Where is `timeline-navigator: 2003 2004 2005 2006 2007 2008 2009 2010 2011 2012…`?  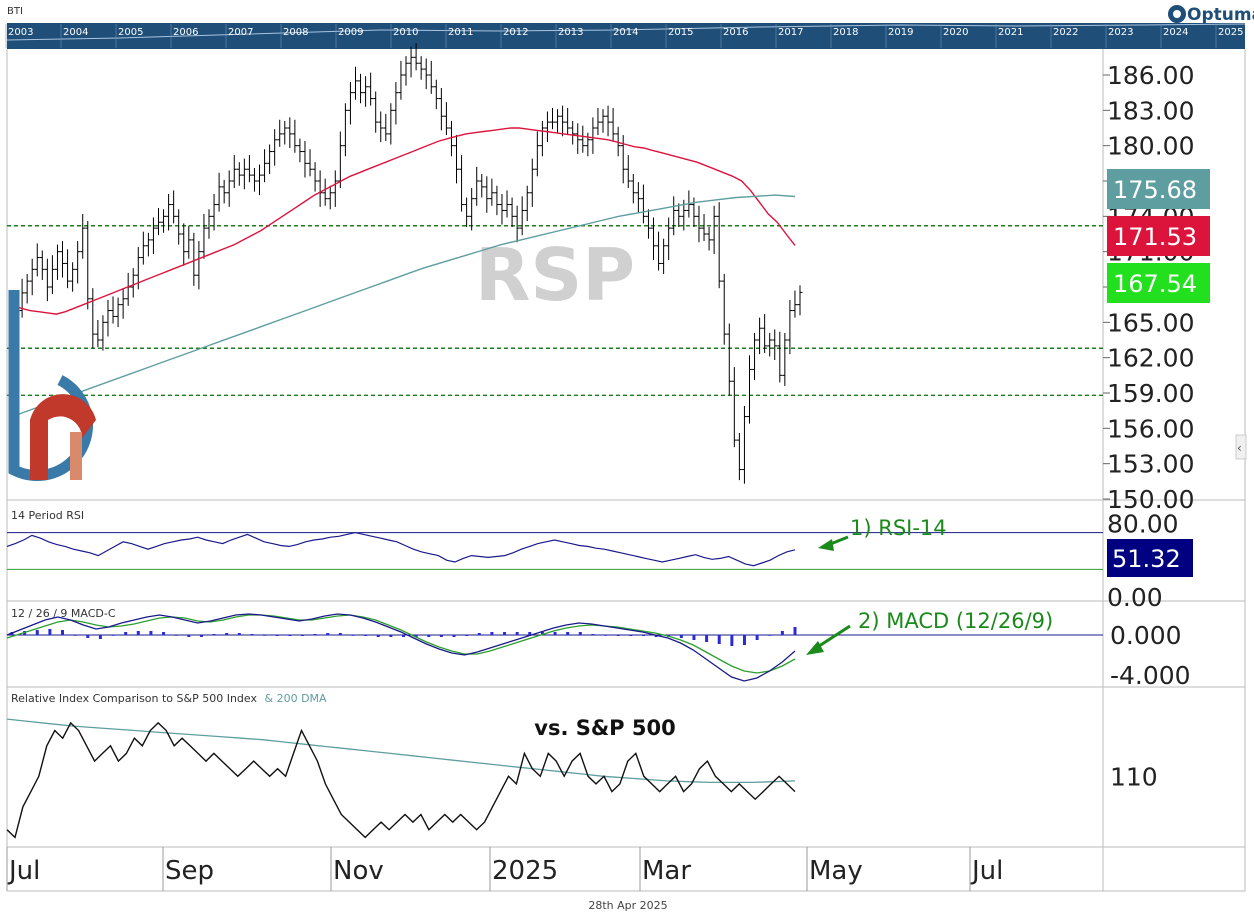 timeline-navigator: 2003 2004 2005 2006 2007 2008 2009 2010 2011 2012… is located at coordinates (625, 36).